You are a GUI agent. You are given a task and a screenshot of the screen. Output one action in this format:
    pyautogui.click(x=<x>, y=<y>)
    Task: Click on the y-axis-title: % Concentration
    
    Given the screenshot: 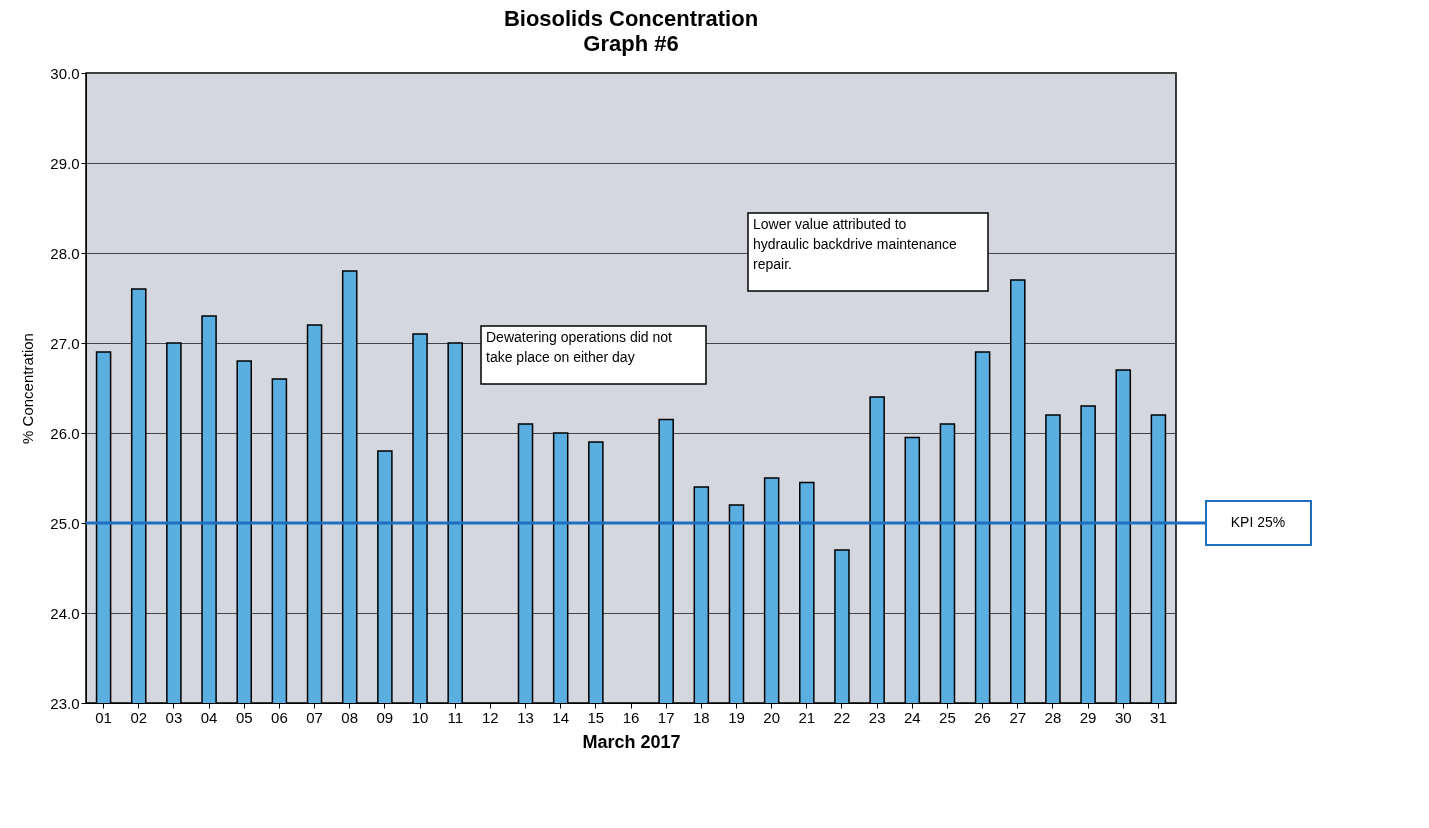 What is the action you would take?
    pyautogui.click(x=28, y=388)
    